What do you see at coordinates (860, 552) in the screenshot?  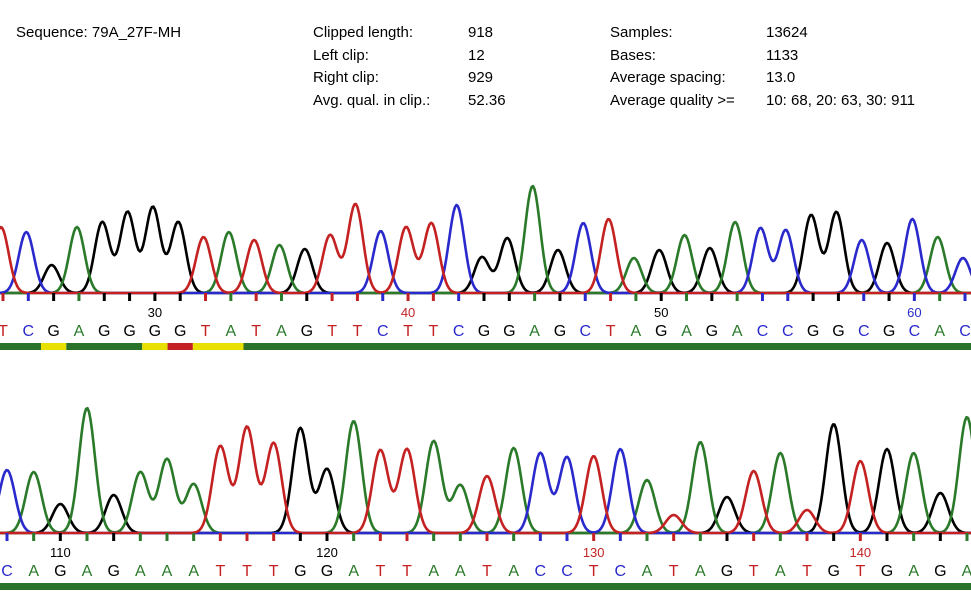 I see `position-label: 140` at bounding box center [860, 552].